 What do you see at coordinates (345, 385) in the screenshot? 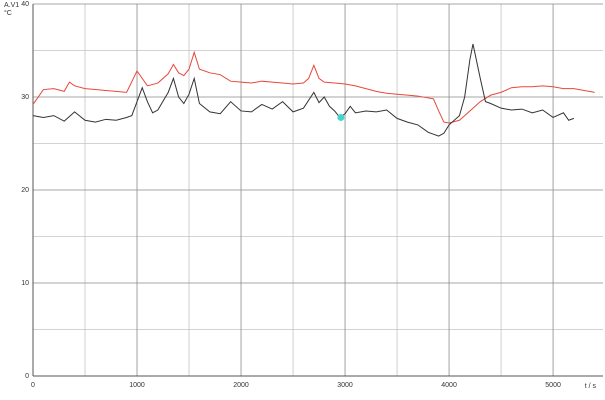
I see `x-tick-label: 3000` at bounding box center [345, 385].